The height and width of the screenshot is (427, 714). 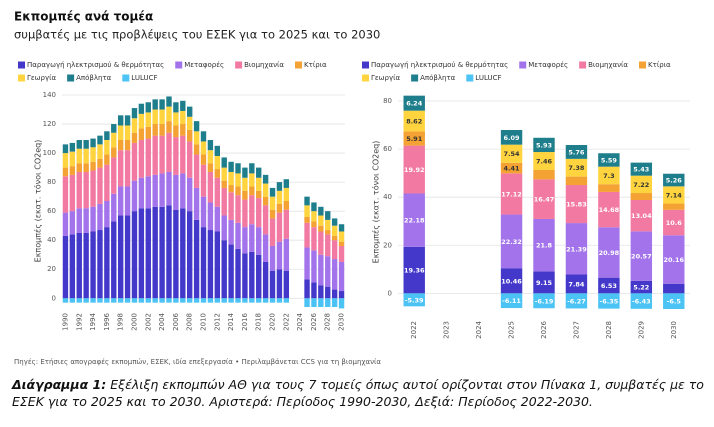 I want to click on data-label: 5.22, so click(x=641, y=288).